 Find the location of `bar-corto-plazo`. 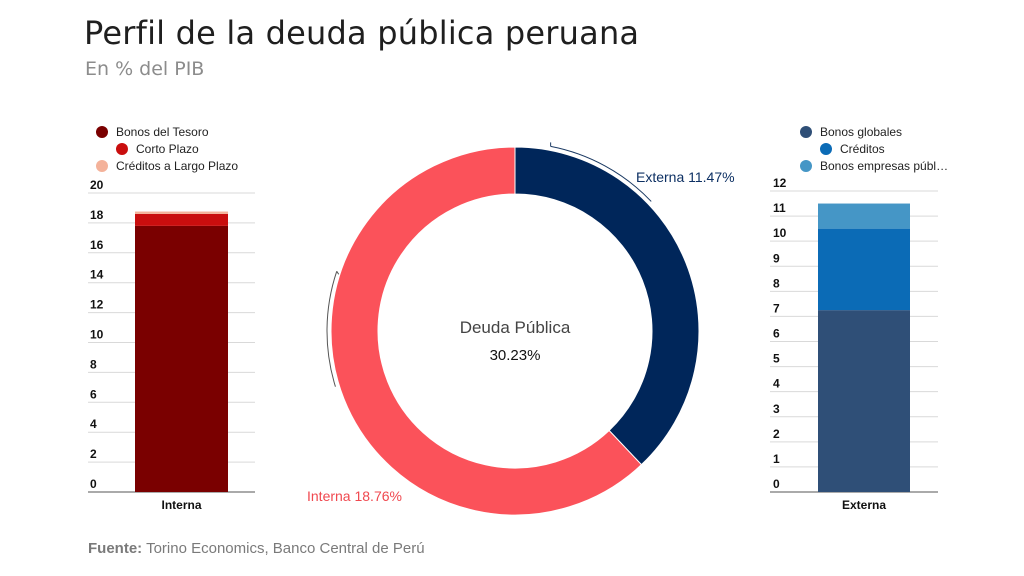

bar-corto-plazo is located at coordinates (181, 219).